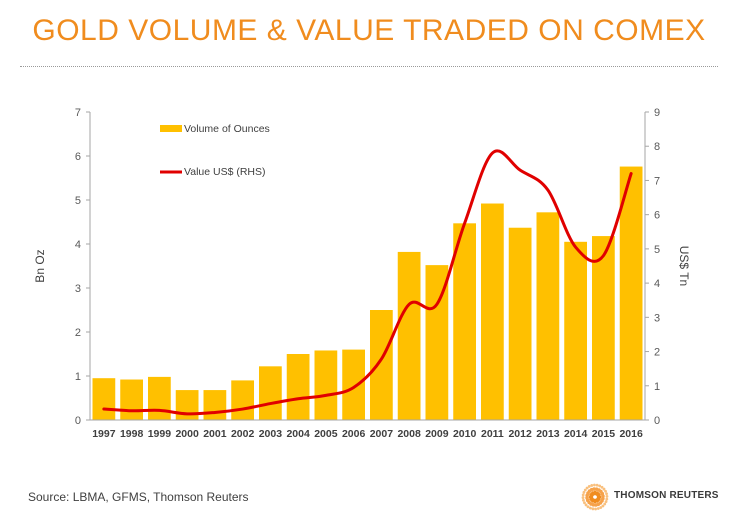  I want to click on x-tick-label: 2013, so click(548, 434).